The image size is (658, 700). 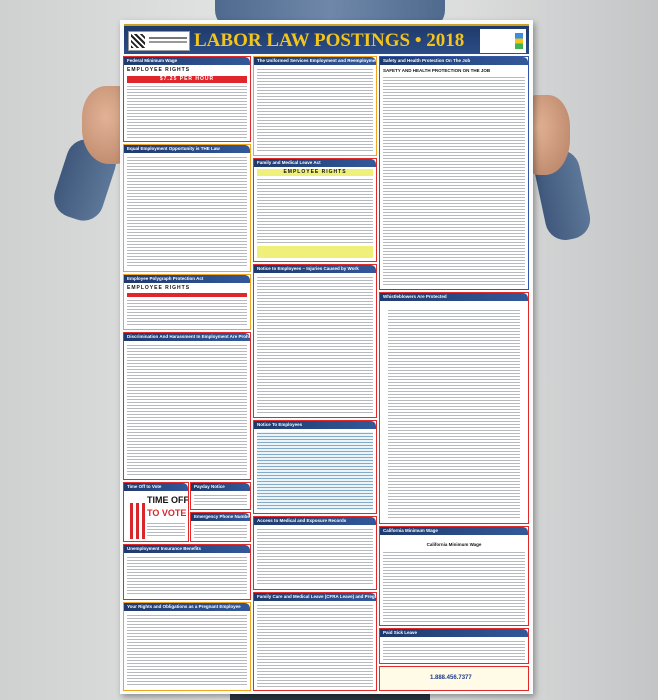 I want to click on section-notice-to-employees: Notice To Employees, so click(x=315, y=467).